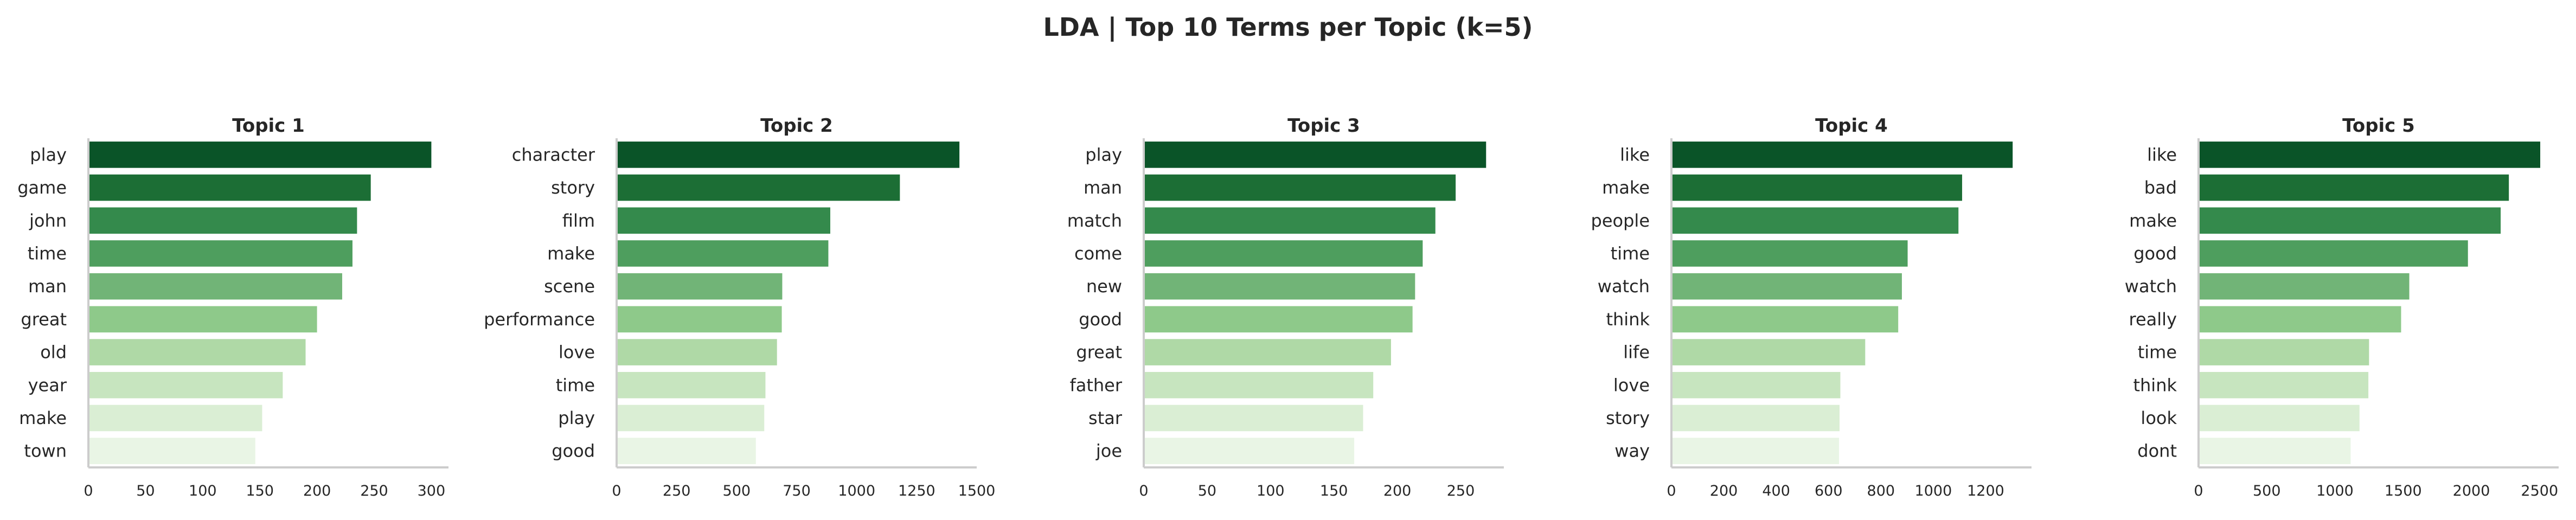 This screenshot has width=2576, height=520. I want to click on y-tick-label: man, so click(1103, 187).